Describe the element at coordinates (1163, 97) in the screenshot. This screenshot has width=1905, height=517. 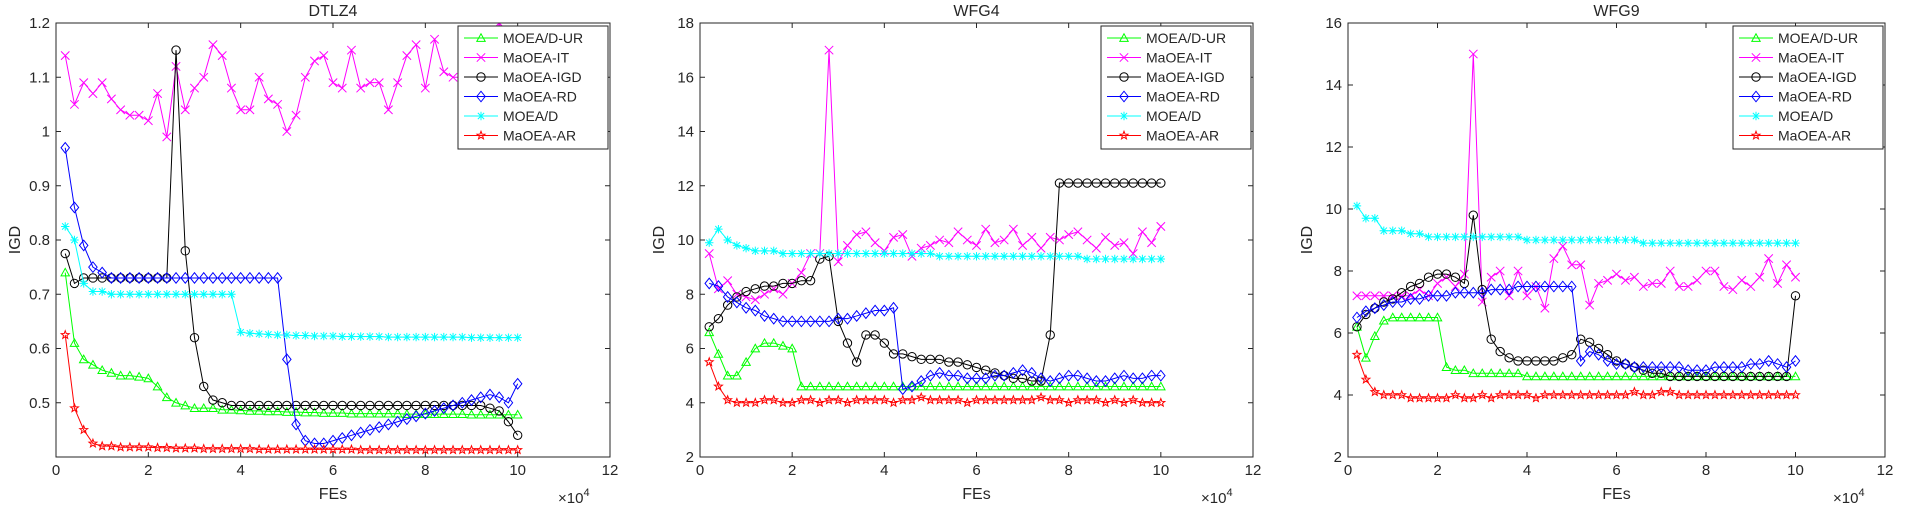
I see `legend-item-maoea-rd: MaOEA-RD` at that location.